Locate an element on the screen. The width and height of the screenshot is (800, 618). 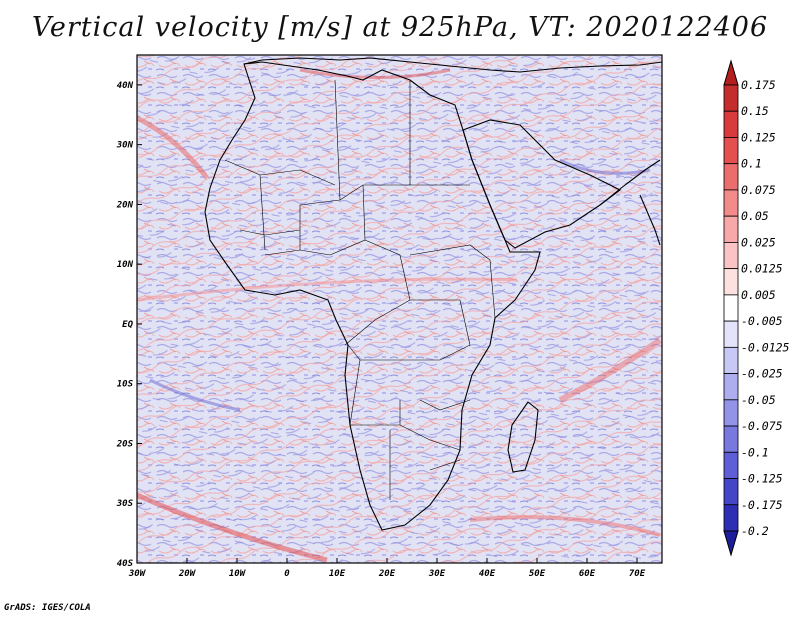
colorbar-label: -0.005 is located at coordinates (762, 321).